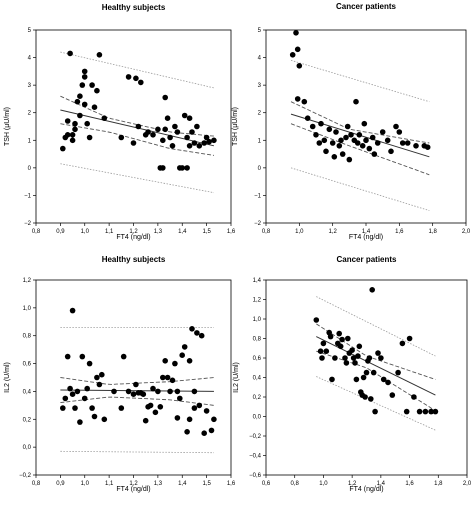 The height and width of the screenshot is (505, 474). I want to click on y-tick-label: 0,4, so click(27, 392).